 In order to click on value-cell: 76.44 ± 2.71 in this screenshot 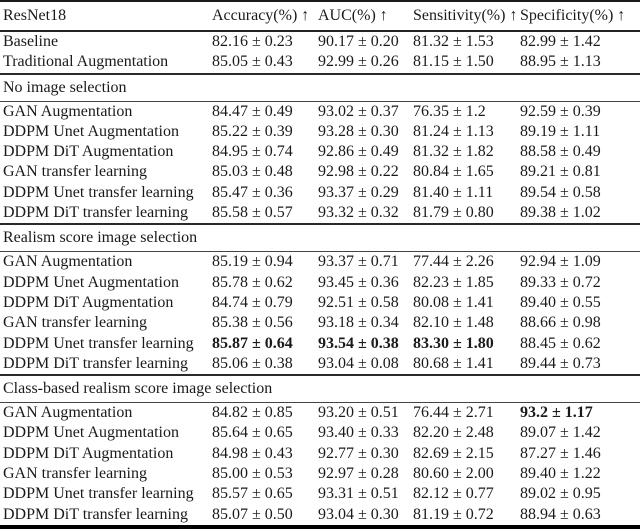, I will do `click(453, 413)`.